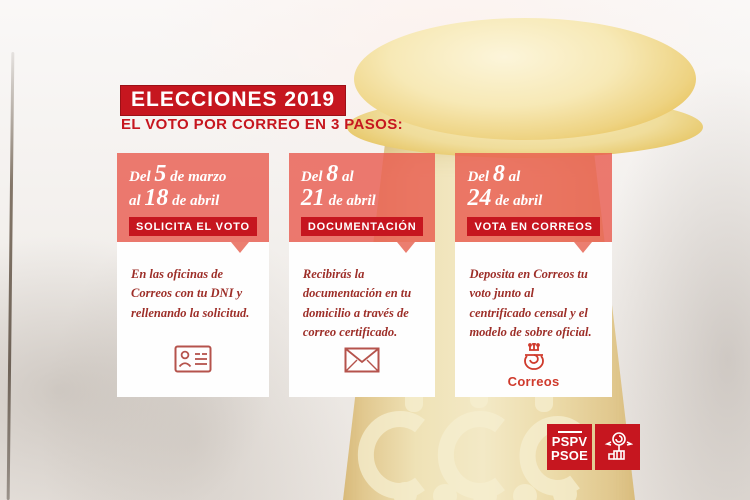  Describe the element at coordinates (262, 124) in the screenshot. I see `page-subtitle: EL VOTO POR CORREO EN 3 PASOS:` at that location.